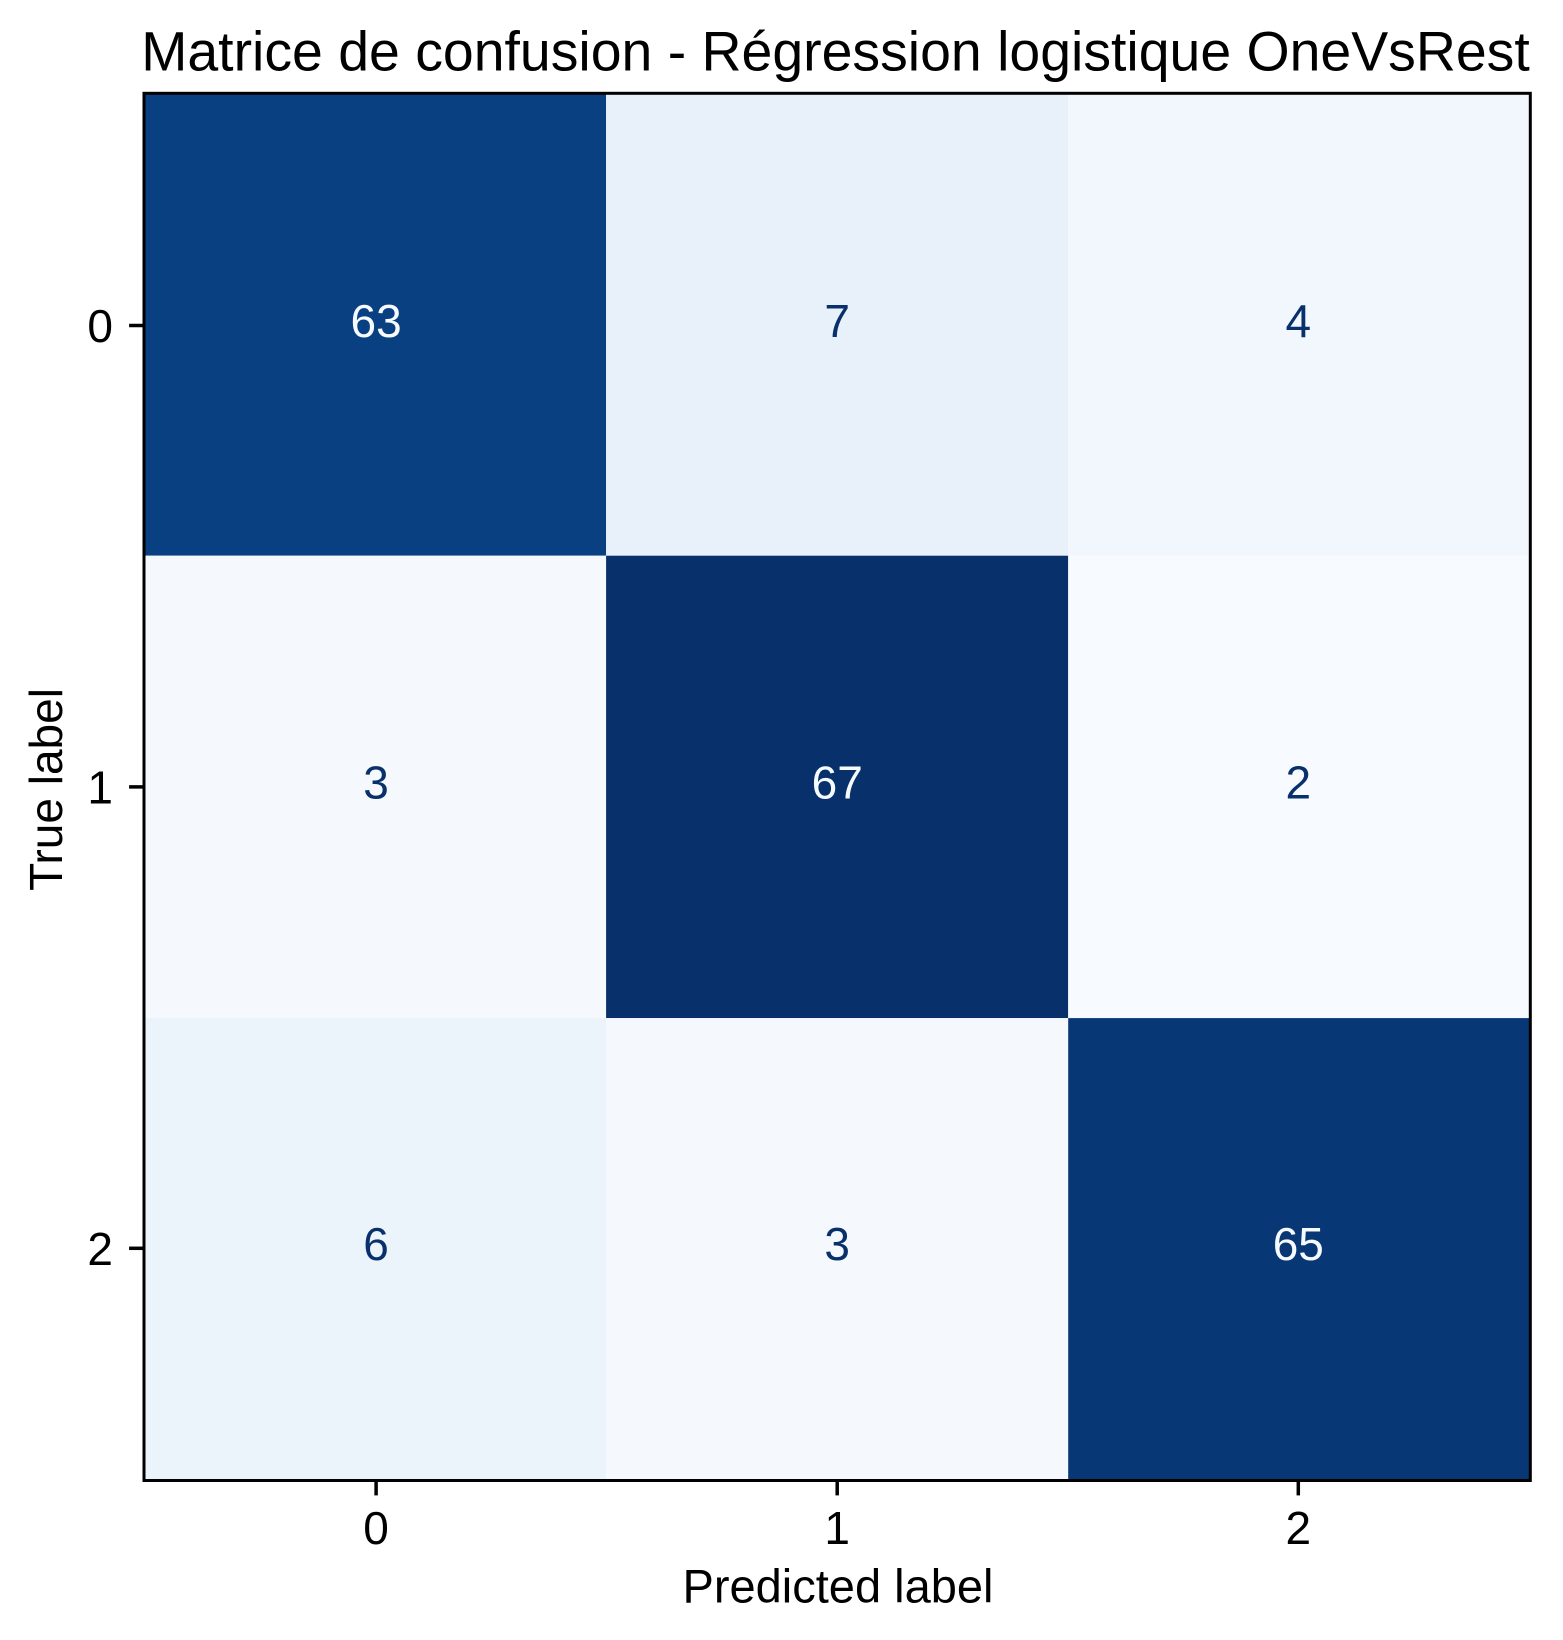  What do you see at coordinates (837, 783) in the screenshot?
I see `svg-text: 67` at bounding box center [837, 783].